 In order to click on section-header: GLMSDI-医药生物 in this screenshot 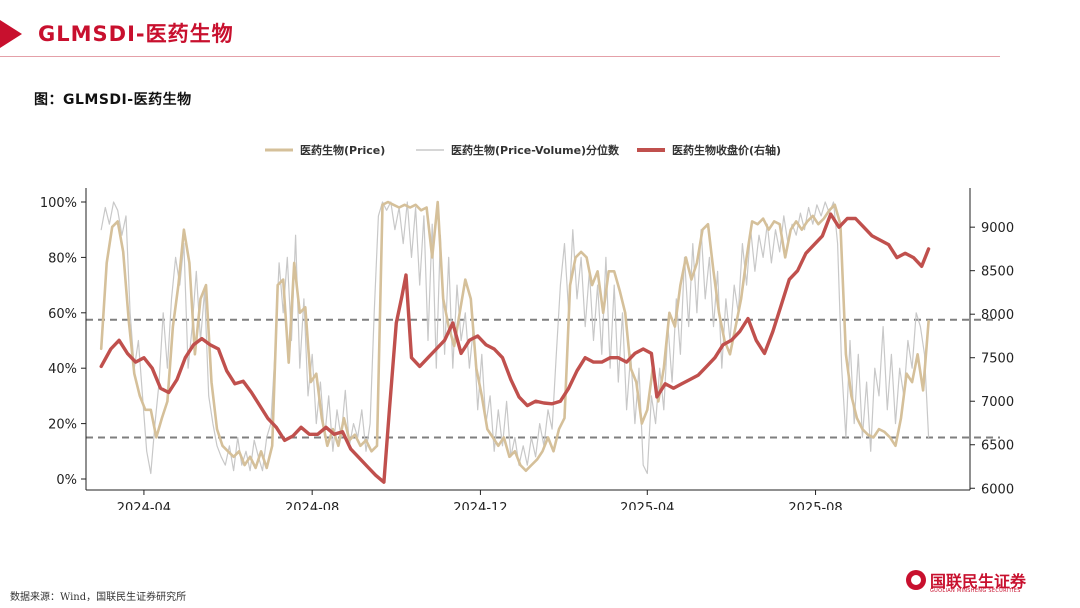, I will do `click(540, 37)`.